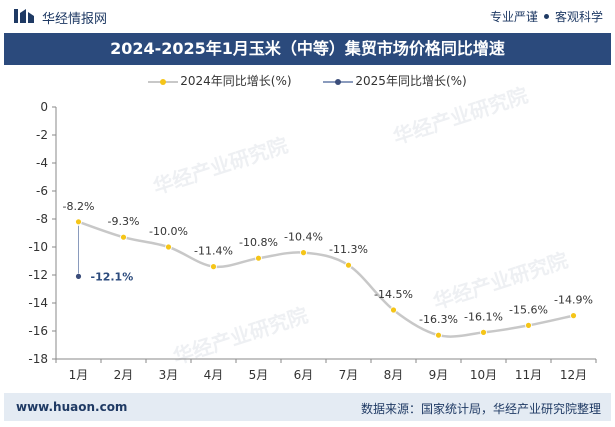 This screenshot has height=427, width=615. What do you see at coordinates (163, 82) in the screenshot?
I see `legend-marker-2024` at bounding box center [163, 82].